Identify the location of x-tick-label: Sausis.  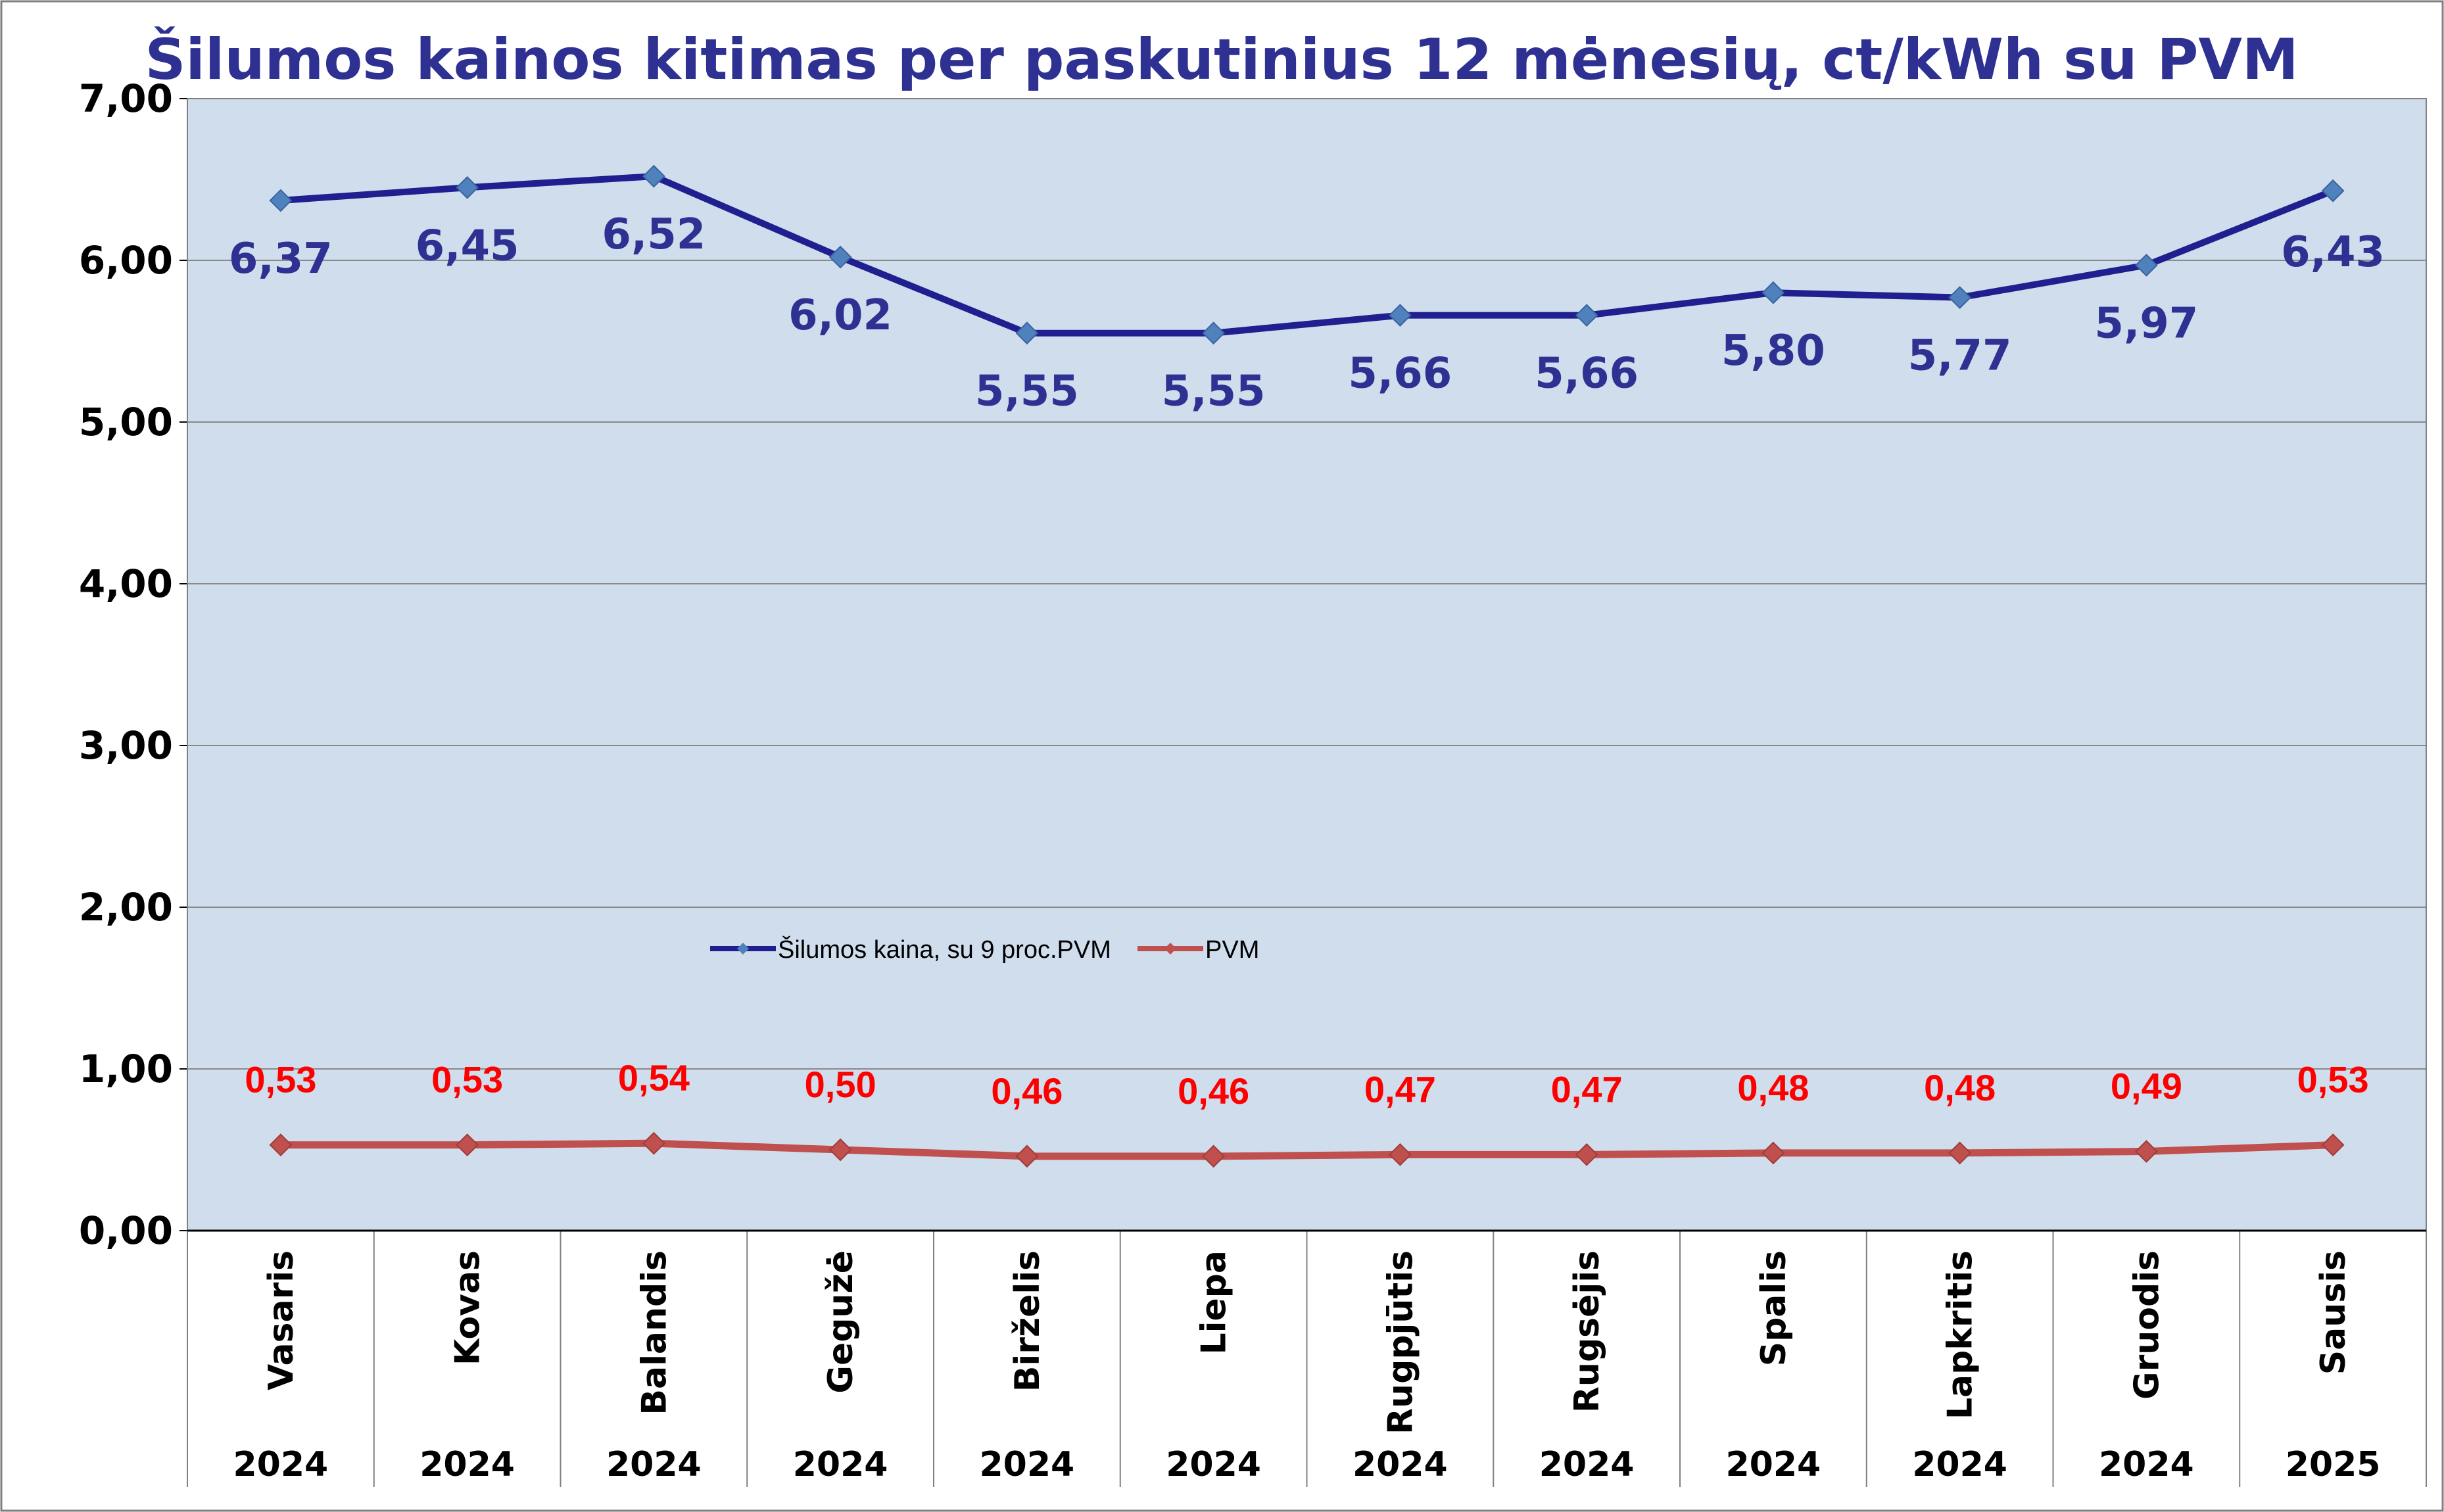
(2333, 1312).